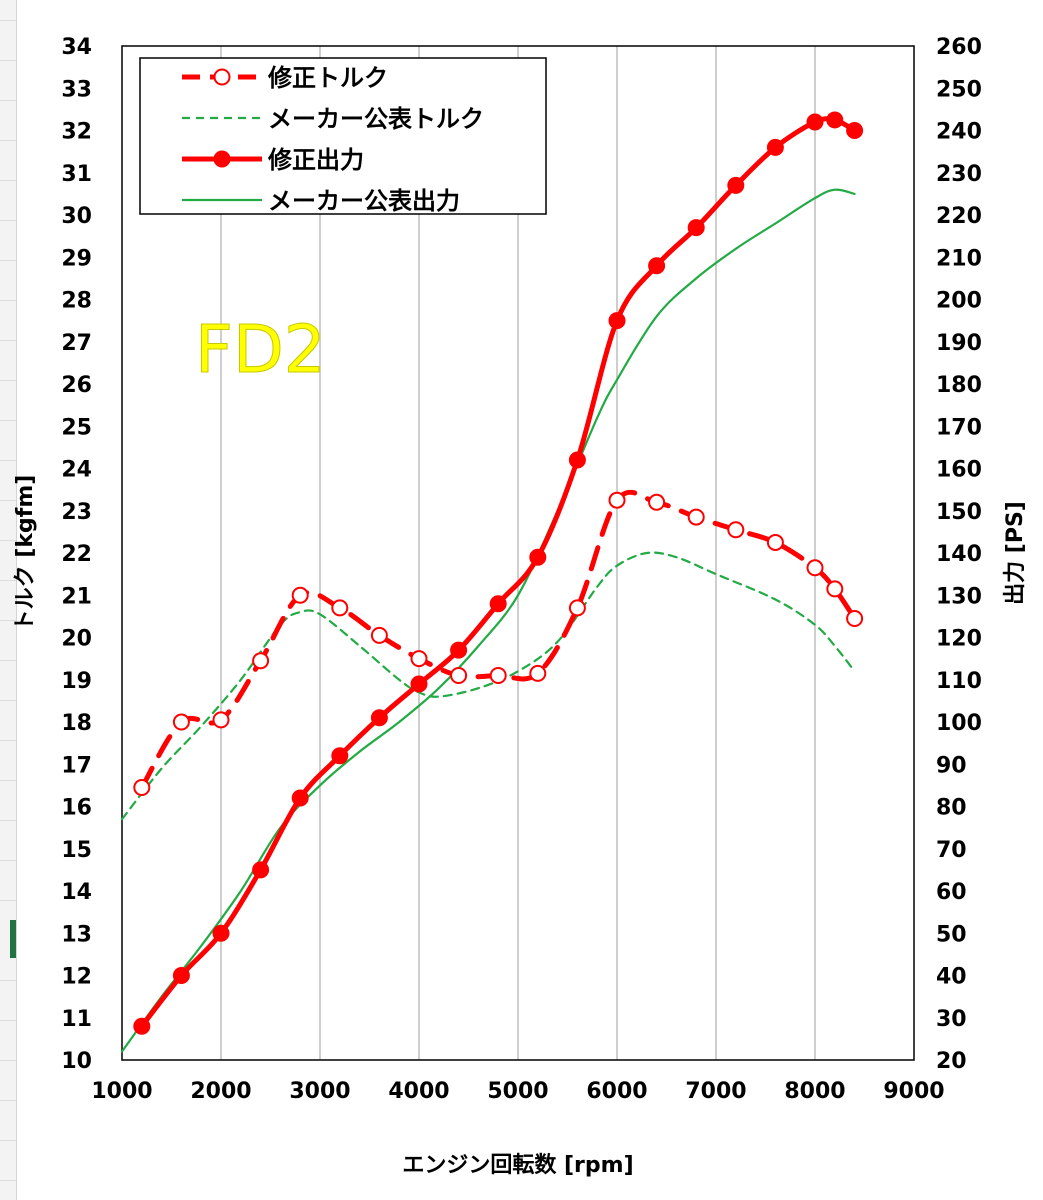 The image size is (1043, 1200). Describe the element at coordinates (343, 136) in the screenshot. I see `legend-box` at that location.